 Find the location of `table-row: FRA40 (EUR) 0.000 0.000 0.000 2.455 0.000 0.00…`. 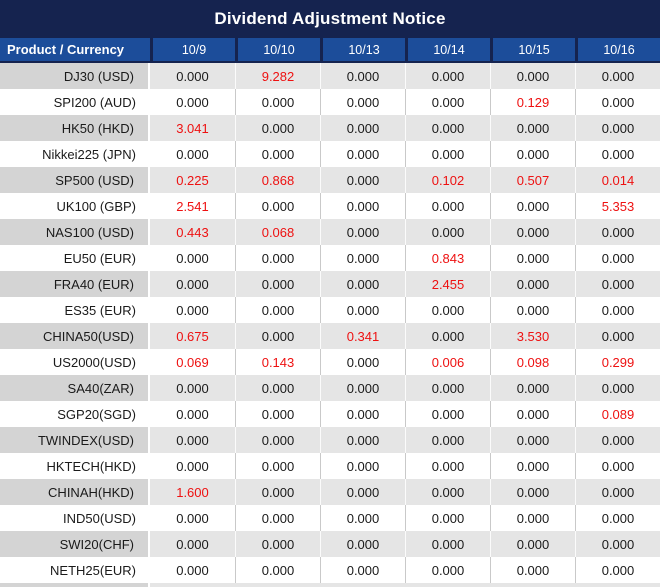

table-row: FRA40 (EUR) 0.000 0.000 0.000 2.455 0.000 0.00… is located at coordinates (330, 284).